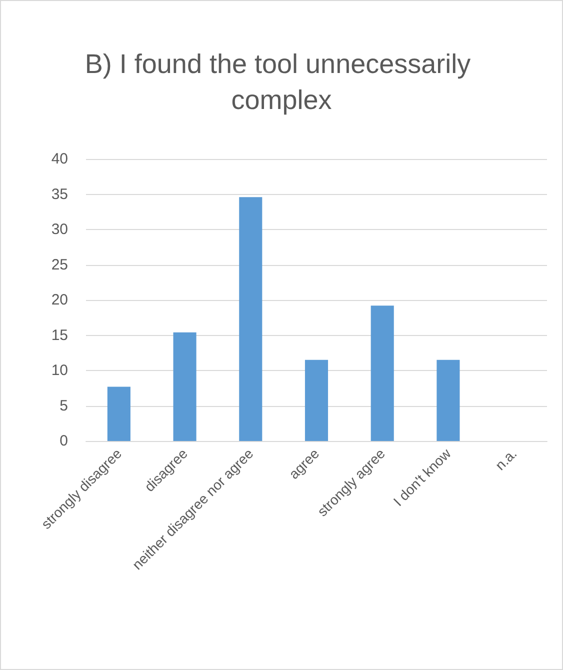 The image size is (563, 670). Describe the element at coordinates (59, 335) in the screenshot. I see `y-tick-label: 15` at that location.